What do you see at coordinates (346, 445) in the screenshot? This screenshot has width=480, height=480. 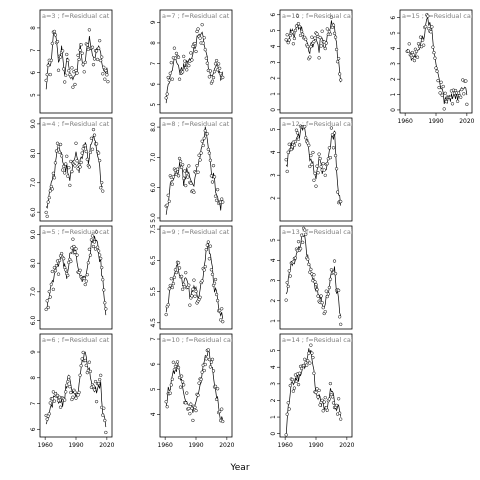 I see `x-tick-label: 2020` at bounding box center [346, 445].